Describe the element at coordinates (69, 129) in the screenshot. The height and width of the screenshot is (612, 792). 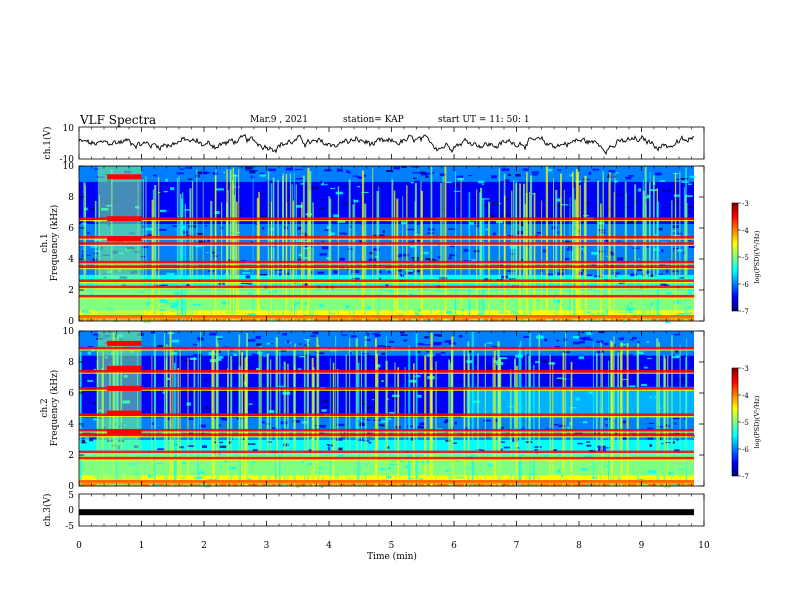
I see `ch1-ytick-top: 10` at that location.